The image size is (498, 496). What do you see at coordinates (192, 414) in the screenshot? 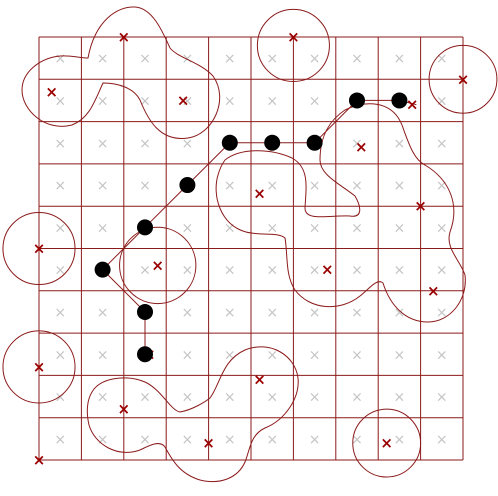
I see `region-bottom` at bounding box center [192, 414].